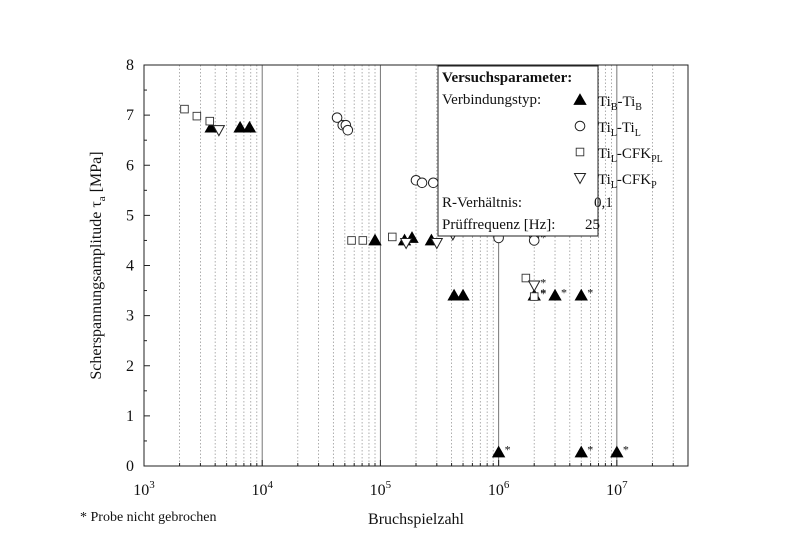 This screenshot has width=800, height=559. I want to click on legend-entry-sub: P, so click(654, 185).